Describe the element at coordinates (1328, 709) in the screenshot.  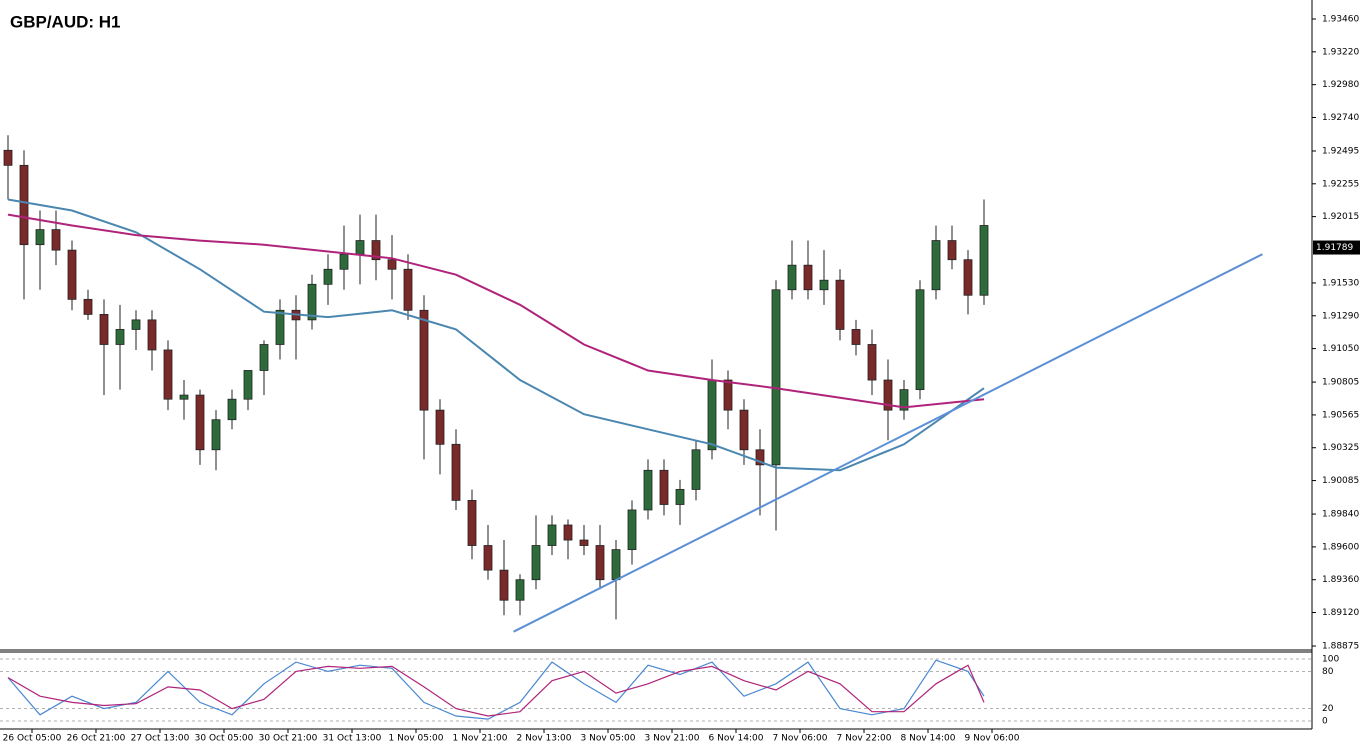
I see `stoch-tick-label: 20` at that location.